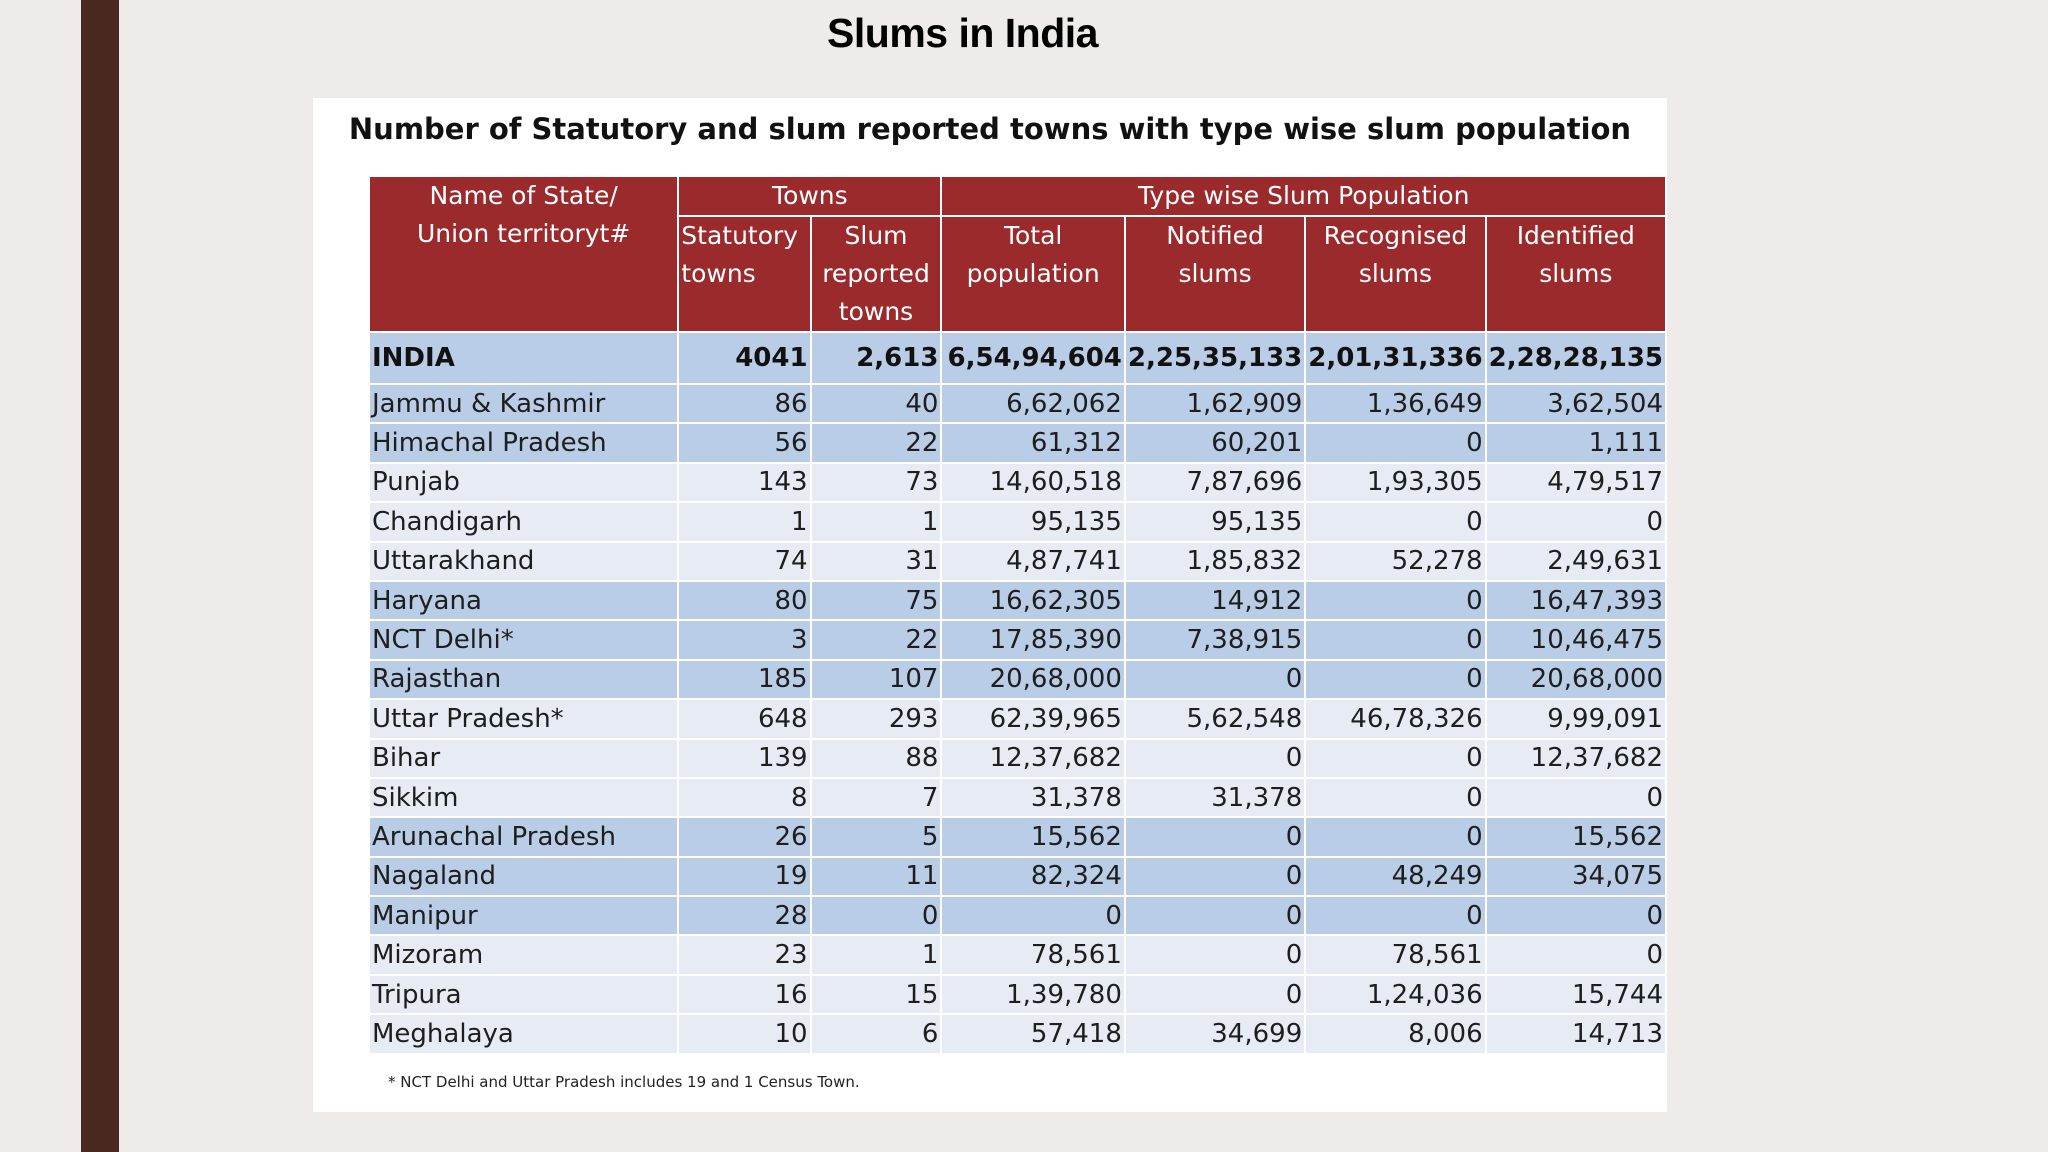  What do you see at coordinates (1033, 719) in the screenshot?
I see `cell-total: 62,39,965` at bounding box center [1033, 719].